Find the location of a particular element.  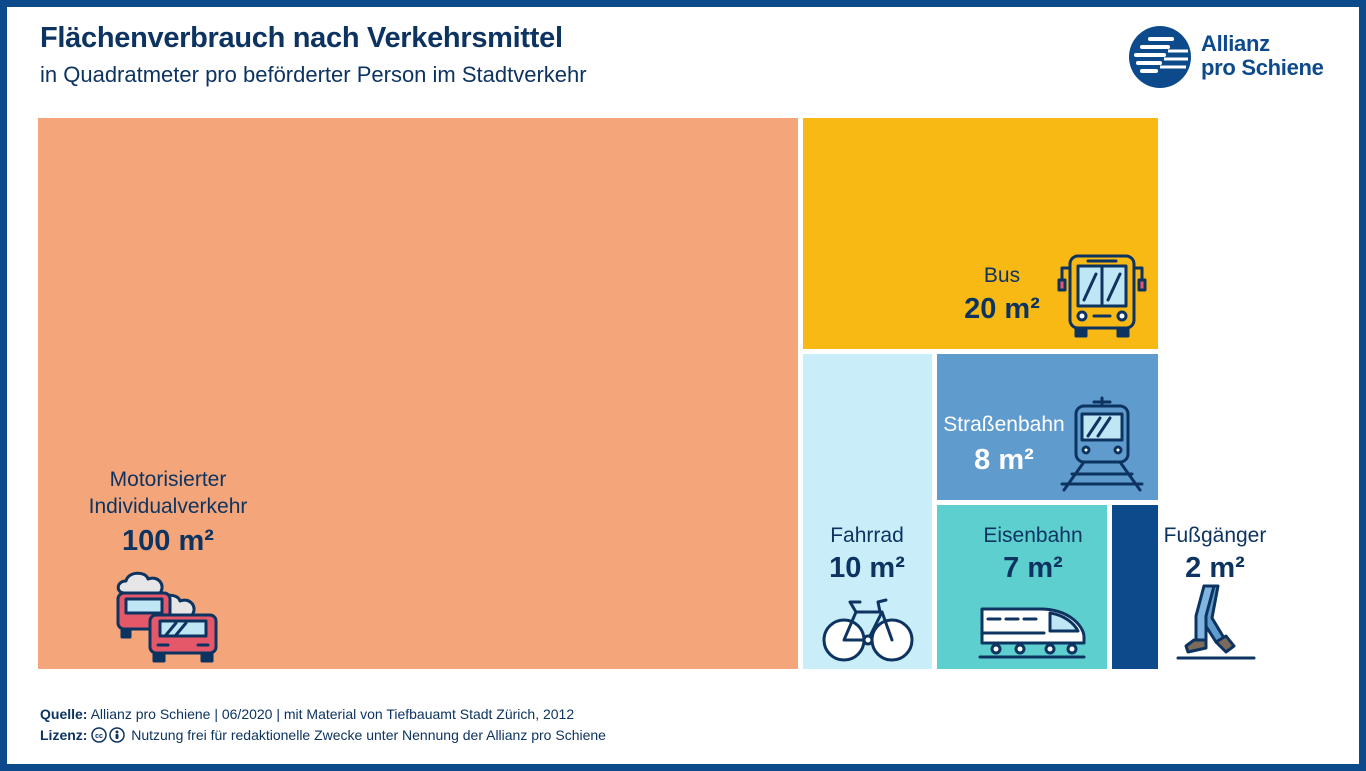

cell-label-0-0: Motorisierter is located at coordinates (168, 479).